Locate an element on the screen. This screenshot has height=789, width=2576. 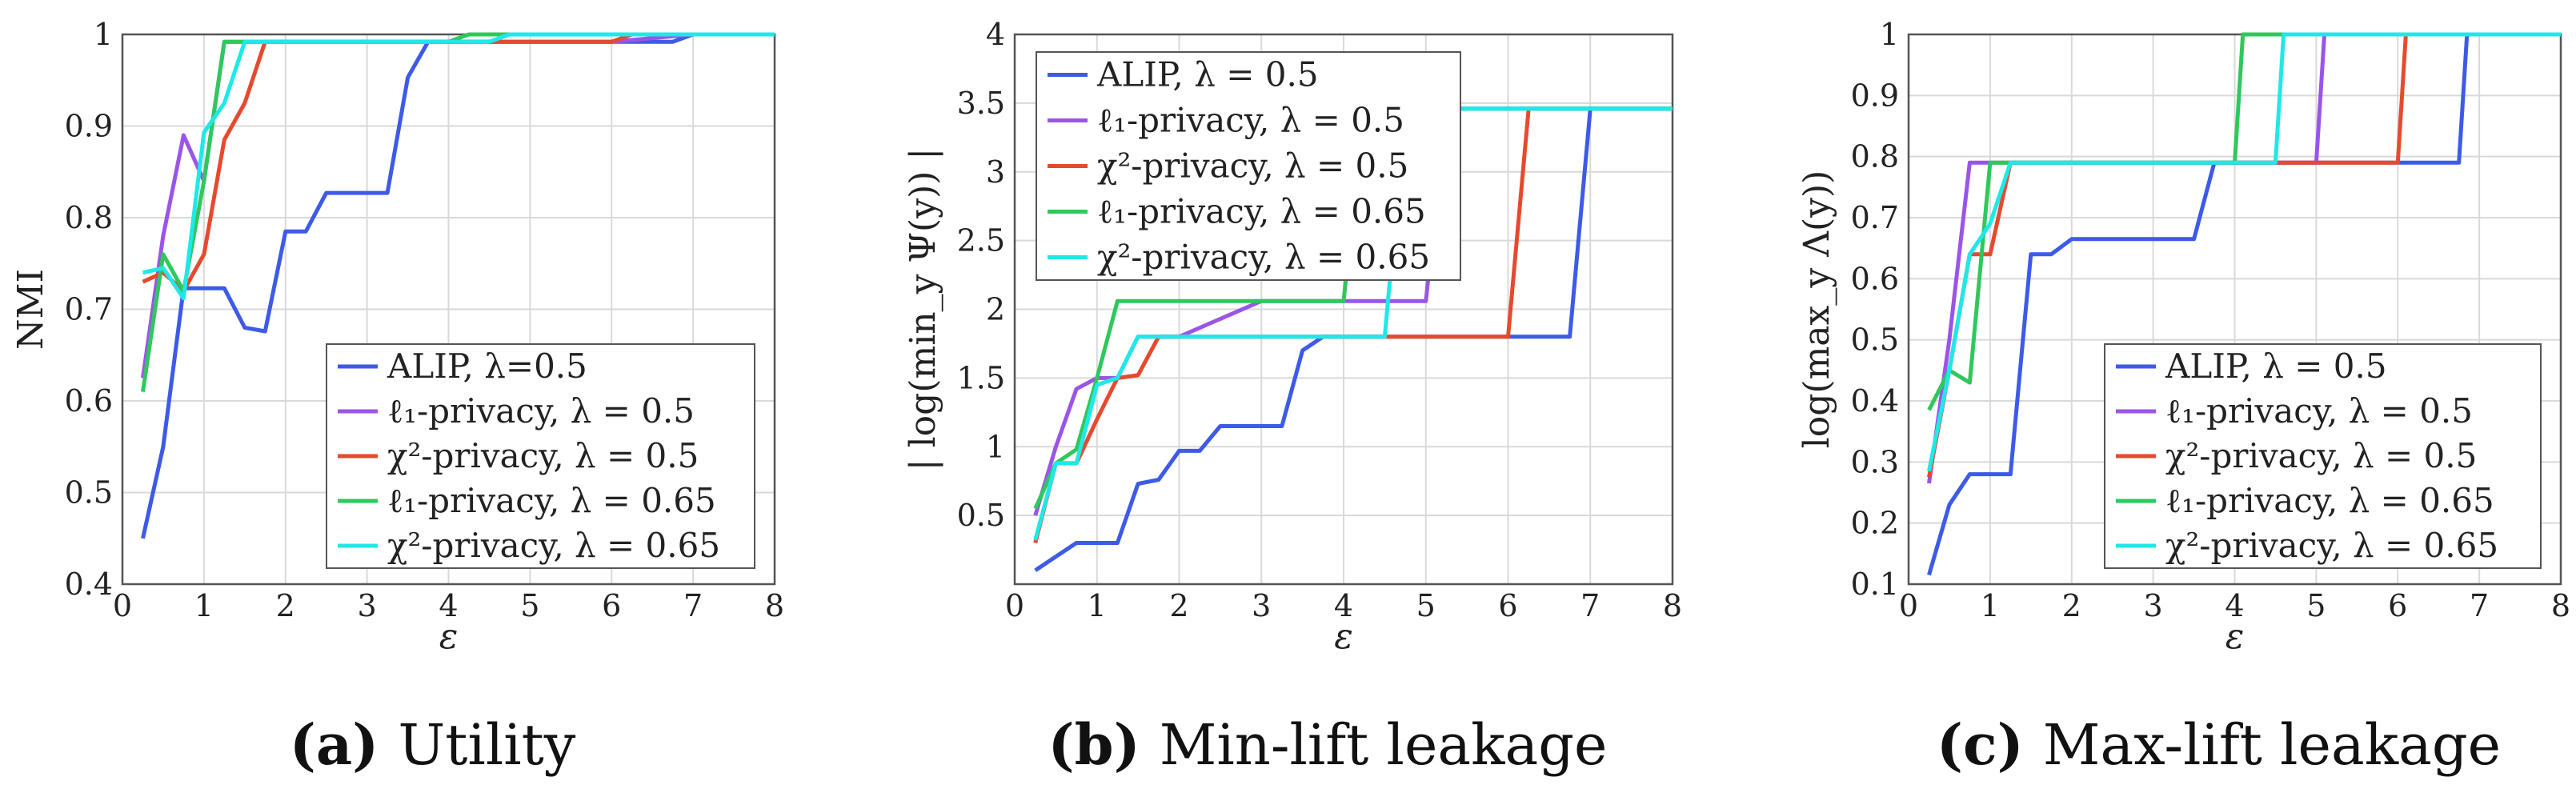
y-axis-label: NMI is located at coordinates (30, 310).